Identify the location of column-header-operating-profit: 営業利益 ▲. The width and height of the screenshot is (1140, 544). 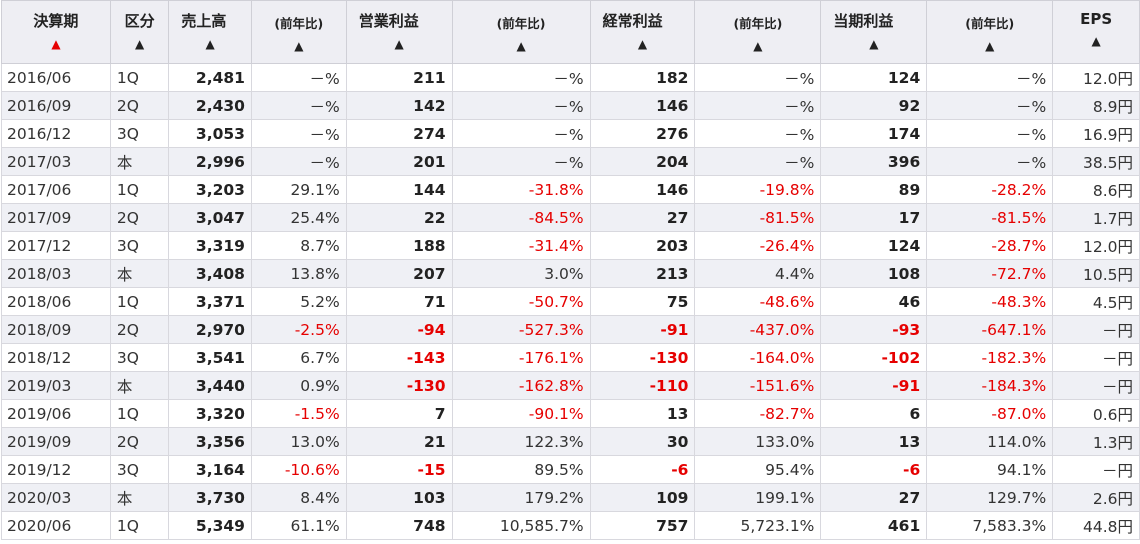
(399, 32).